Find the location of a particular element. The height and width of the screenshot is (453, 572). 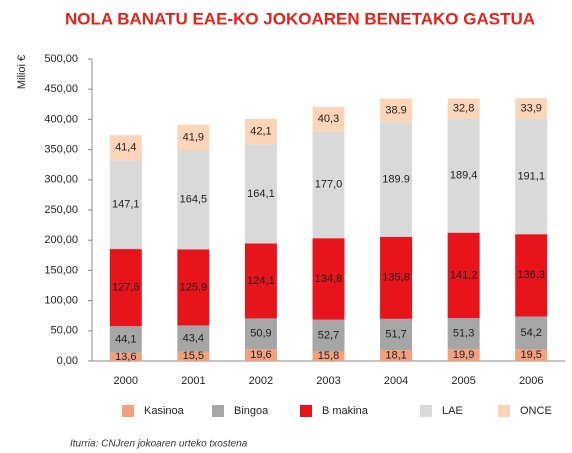

data-label: 44,1 is located at coordinates (125, 339).